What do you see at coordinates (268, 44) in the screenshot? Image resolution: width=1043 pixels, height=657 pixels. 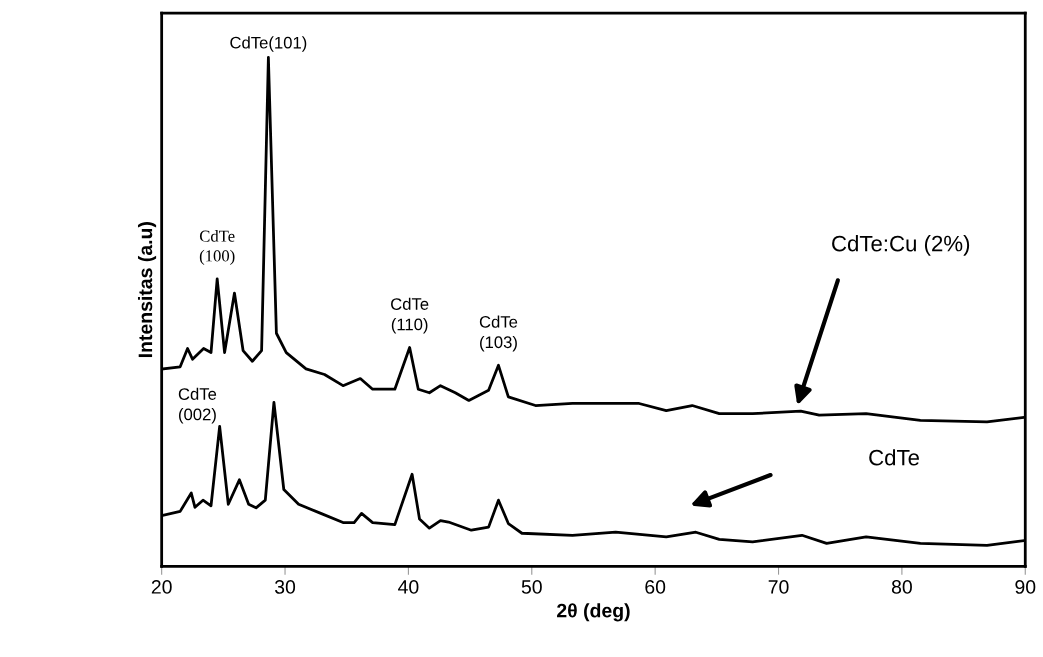 I see `annotation: CdTe(101)` at bounding box center [268, 44].